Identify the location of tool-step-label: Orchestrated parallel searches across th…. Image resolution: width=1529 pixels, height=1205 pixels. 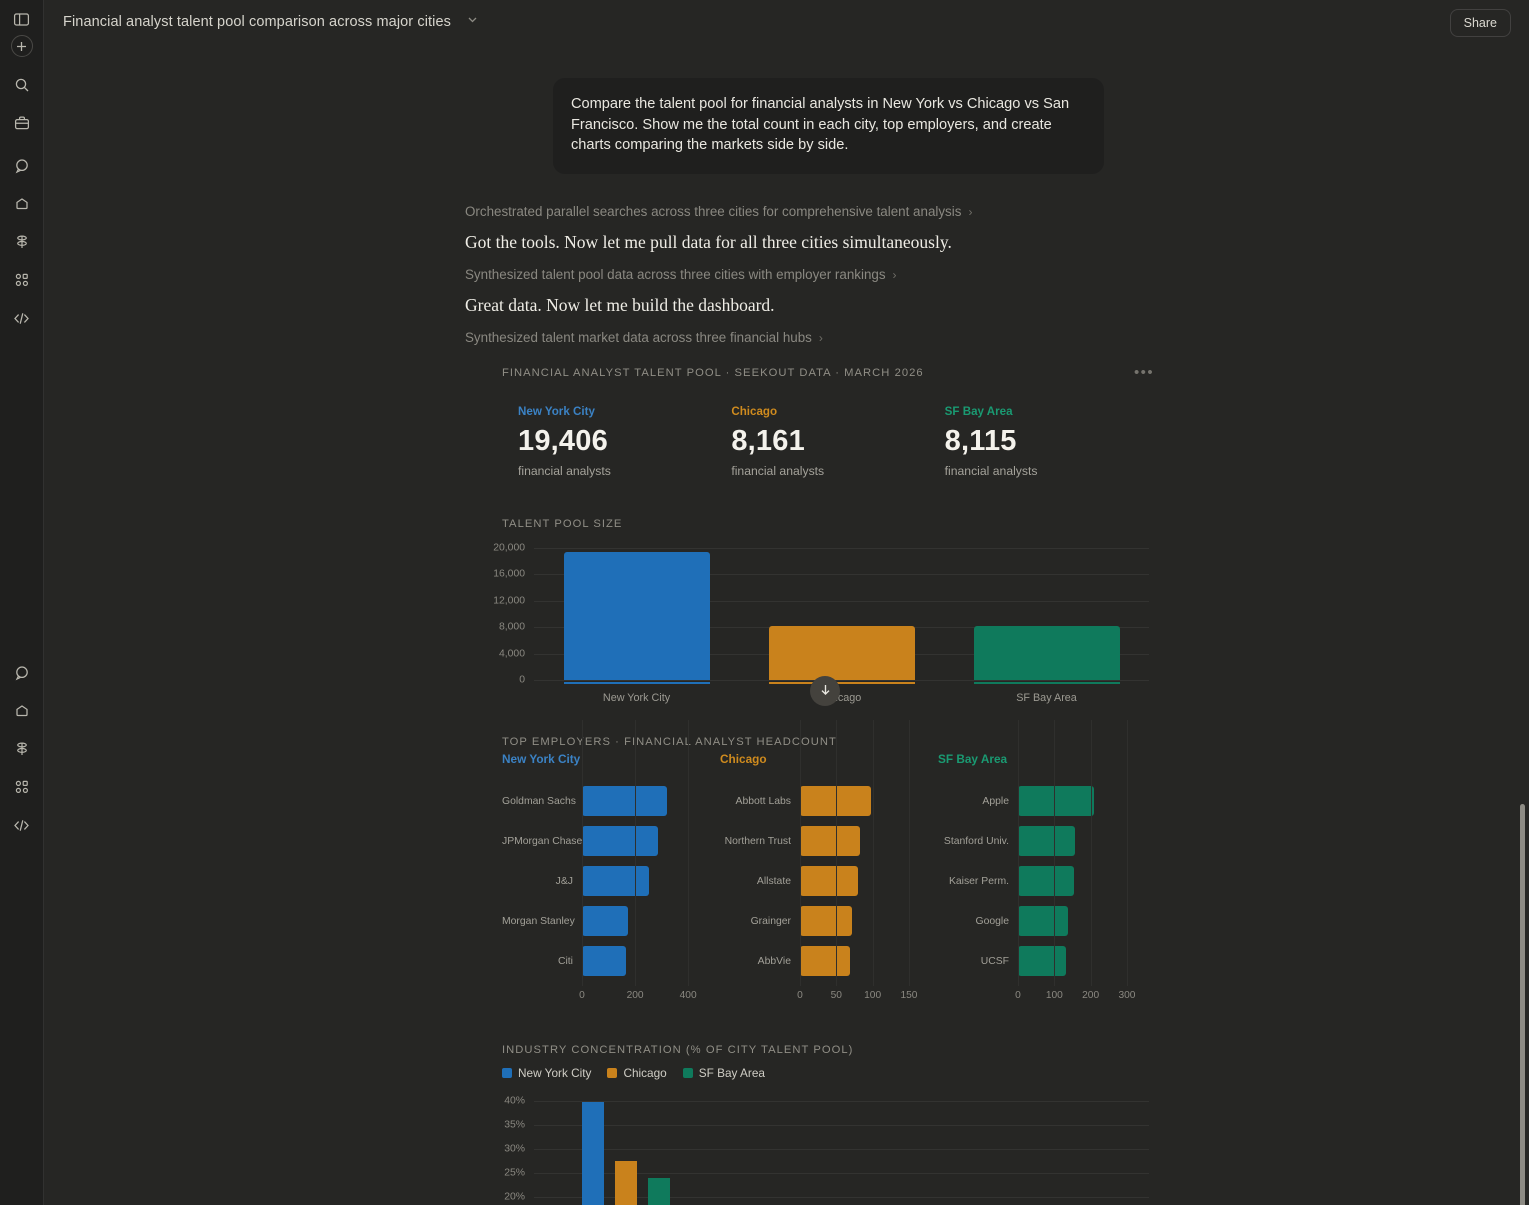
(713, 211).